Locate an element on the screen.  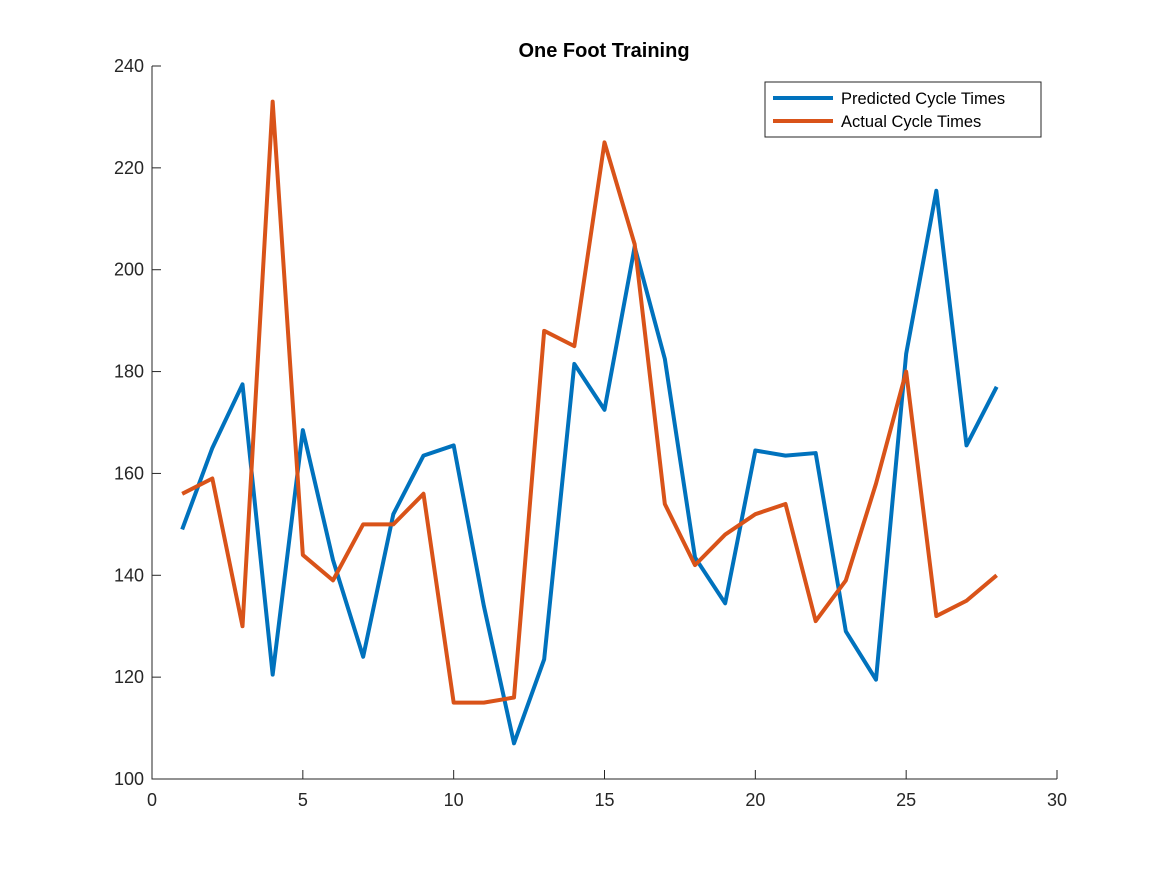
y-tick-label: 180 is located at coordinates (129, 372).